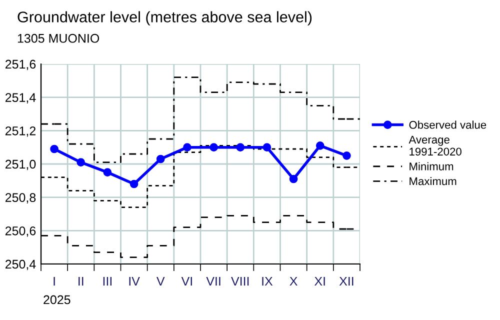  What do you see at coordinates (107, 281) in the screenshot?
I see `x-tick-label: III` at bounding box center [107, 281].